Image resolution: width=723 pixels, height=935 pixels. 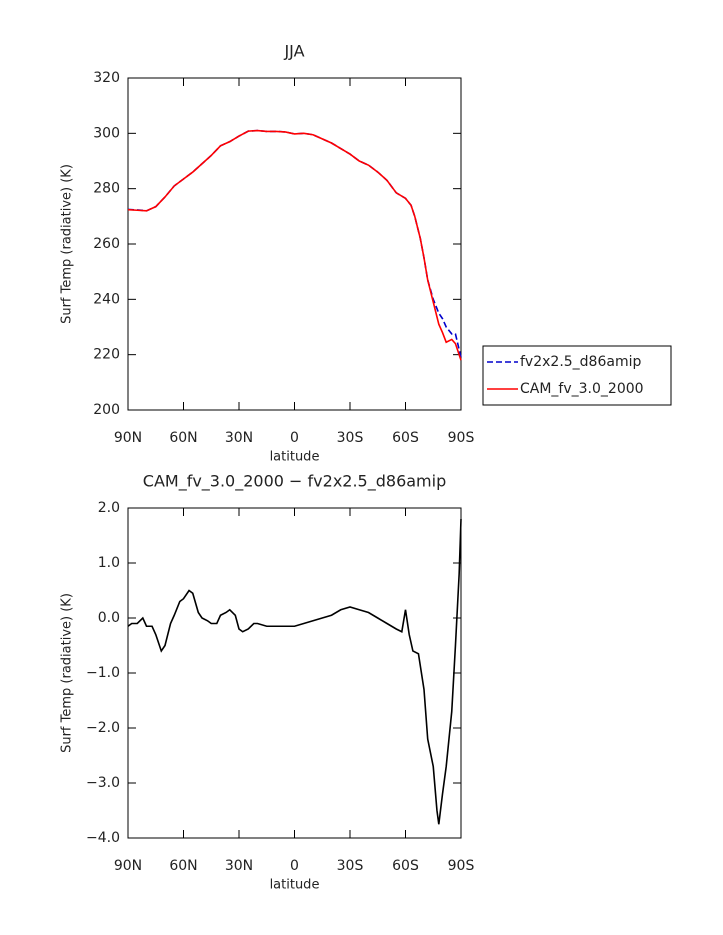 What do you see at coordinates (294, 482) in the screenshot?
I see `chart-title: CAM_fv_3.0_2000 − fv2x2.5_d86amip` at bounding box center [294, 482].